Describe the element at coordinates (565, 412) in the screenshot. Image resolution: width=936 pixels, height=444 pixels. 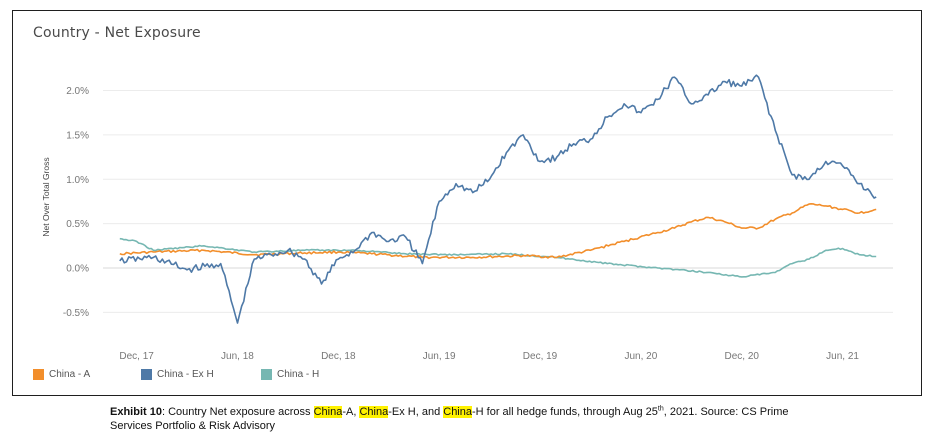
I see `caption-text-4: -H for all hedge funds, through Aug 25` at that location.